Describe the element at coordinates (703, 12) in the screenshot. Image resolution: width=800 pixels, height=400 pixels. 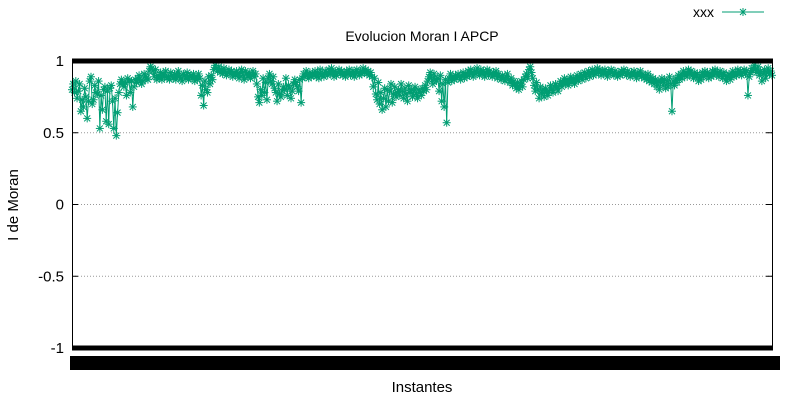
I see `legend-series-label: xxx` at that location.